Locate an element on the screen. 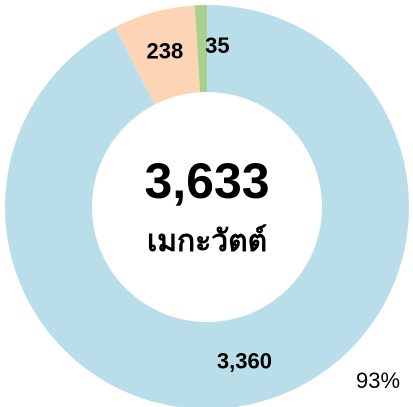 The height and width of the screenshot is (407, 413). data-label: 3,360 is located at coordinates (244, 360).